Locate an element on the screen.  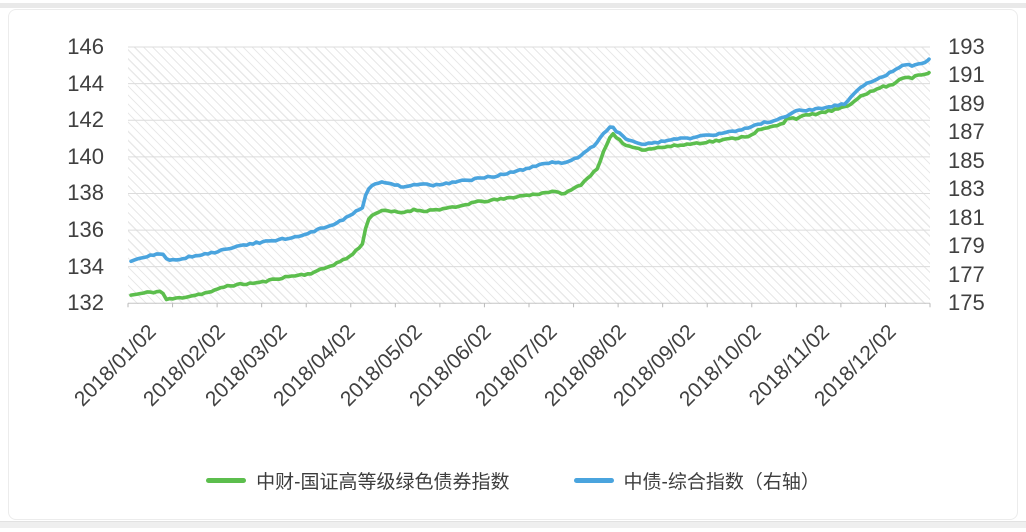
y-axis-right-tick-label: 189 is located at coordinates (966, 103).